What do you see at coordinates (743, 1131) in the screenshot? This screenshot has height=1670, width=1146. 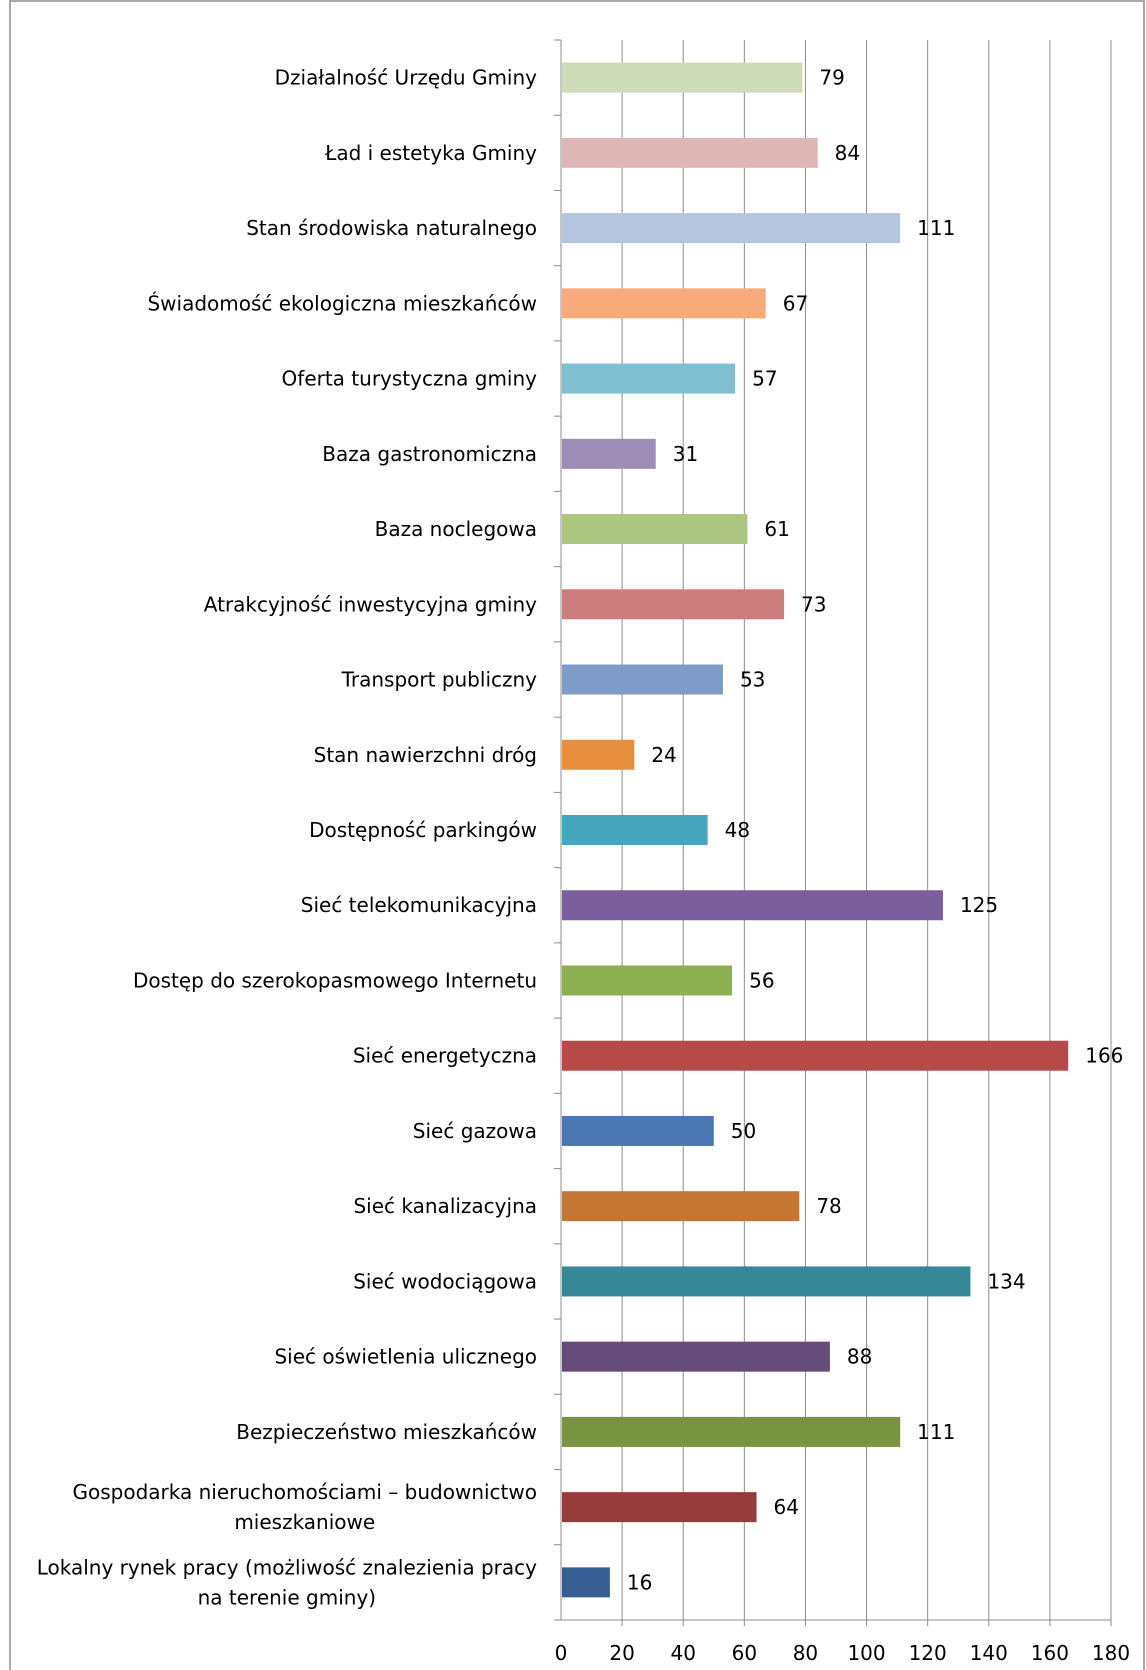 I see `data-label: 50` at bounding box center [743, 1131].